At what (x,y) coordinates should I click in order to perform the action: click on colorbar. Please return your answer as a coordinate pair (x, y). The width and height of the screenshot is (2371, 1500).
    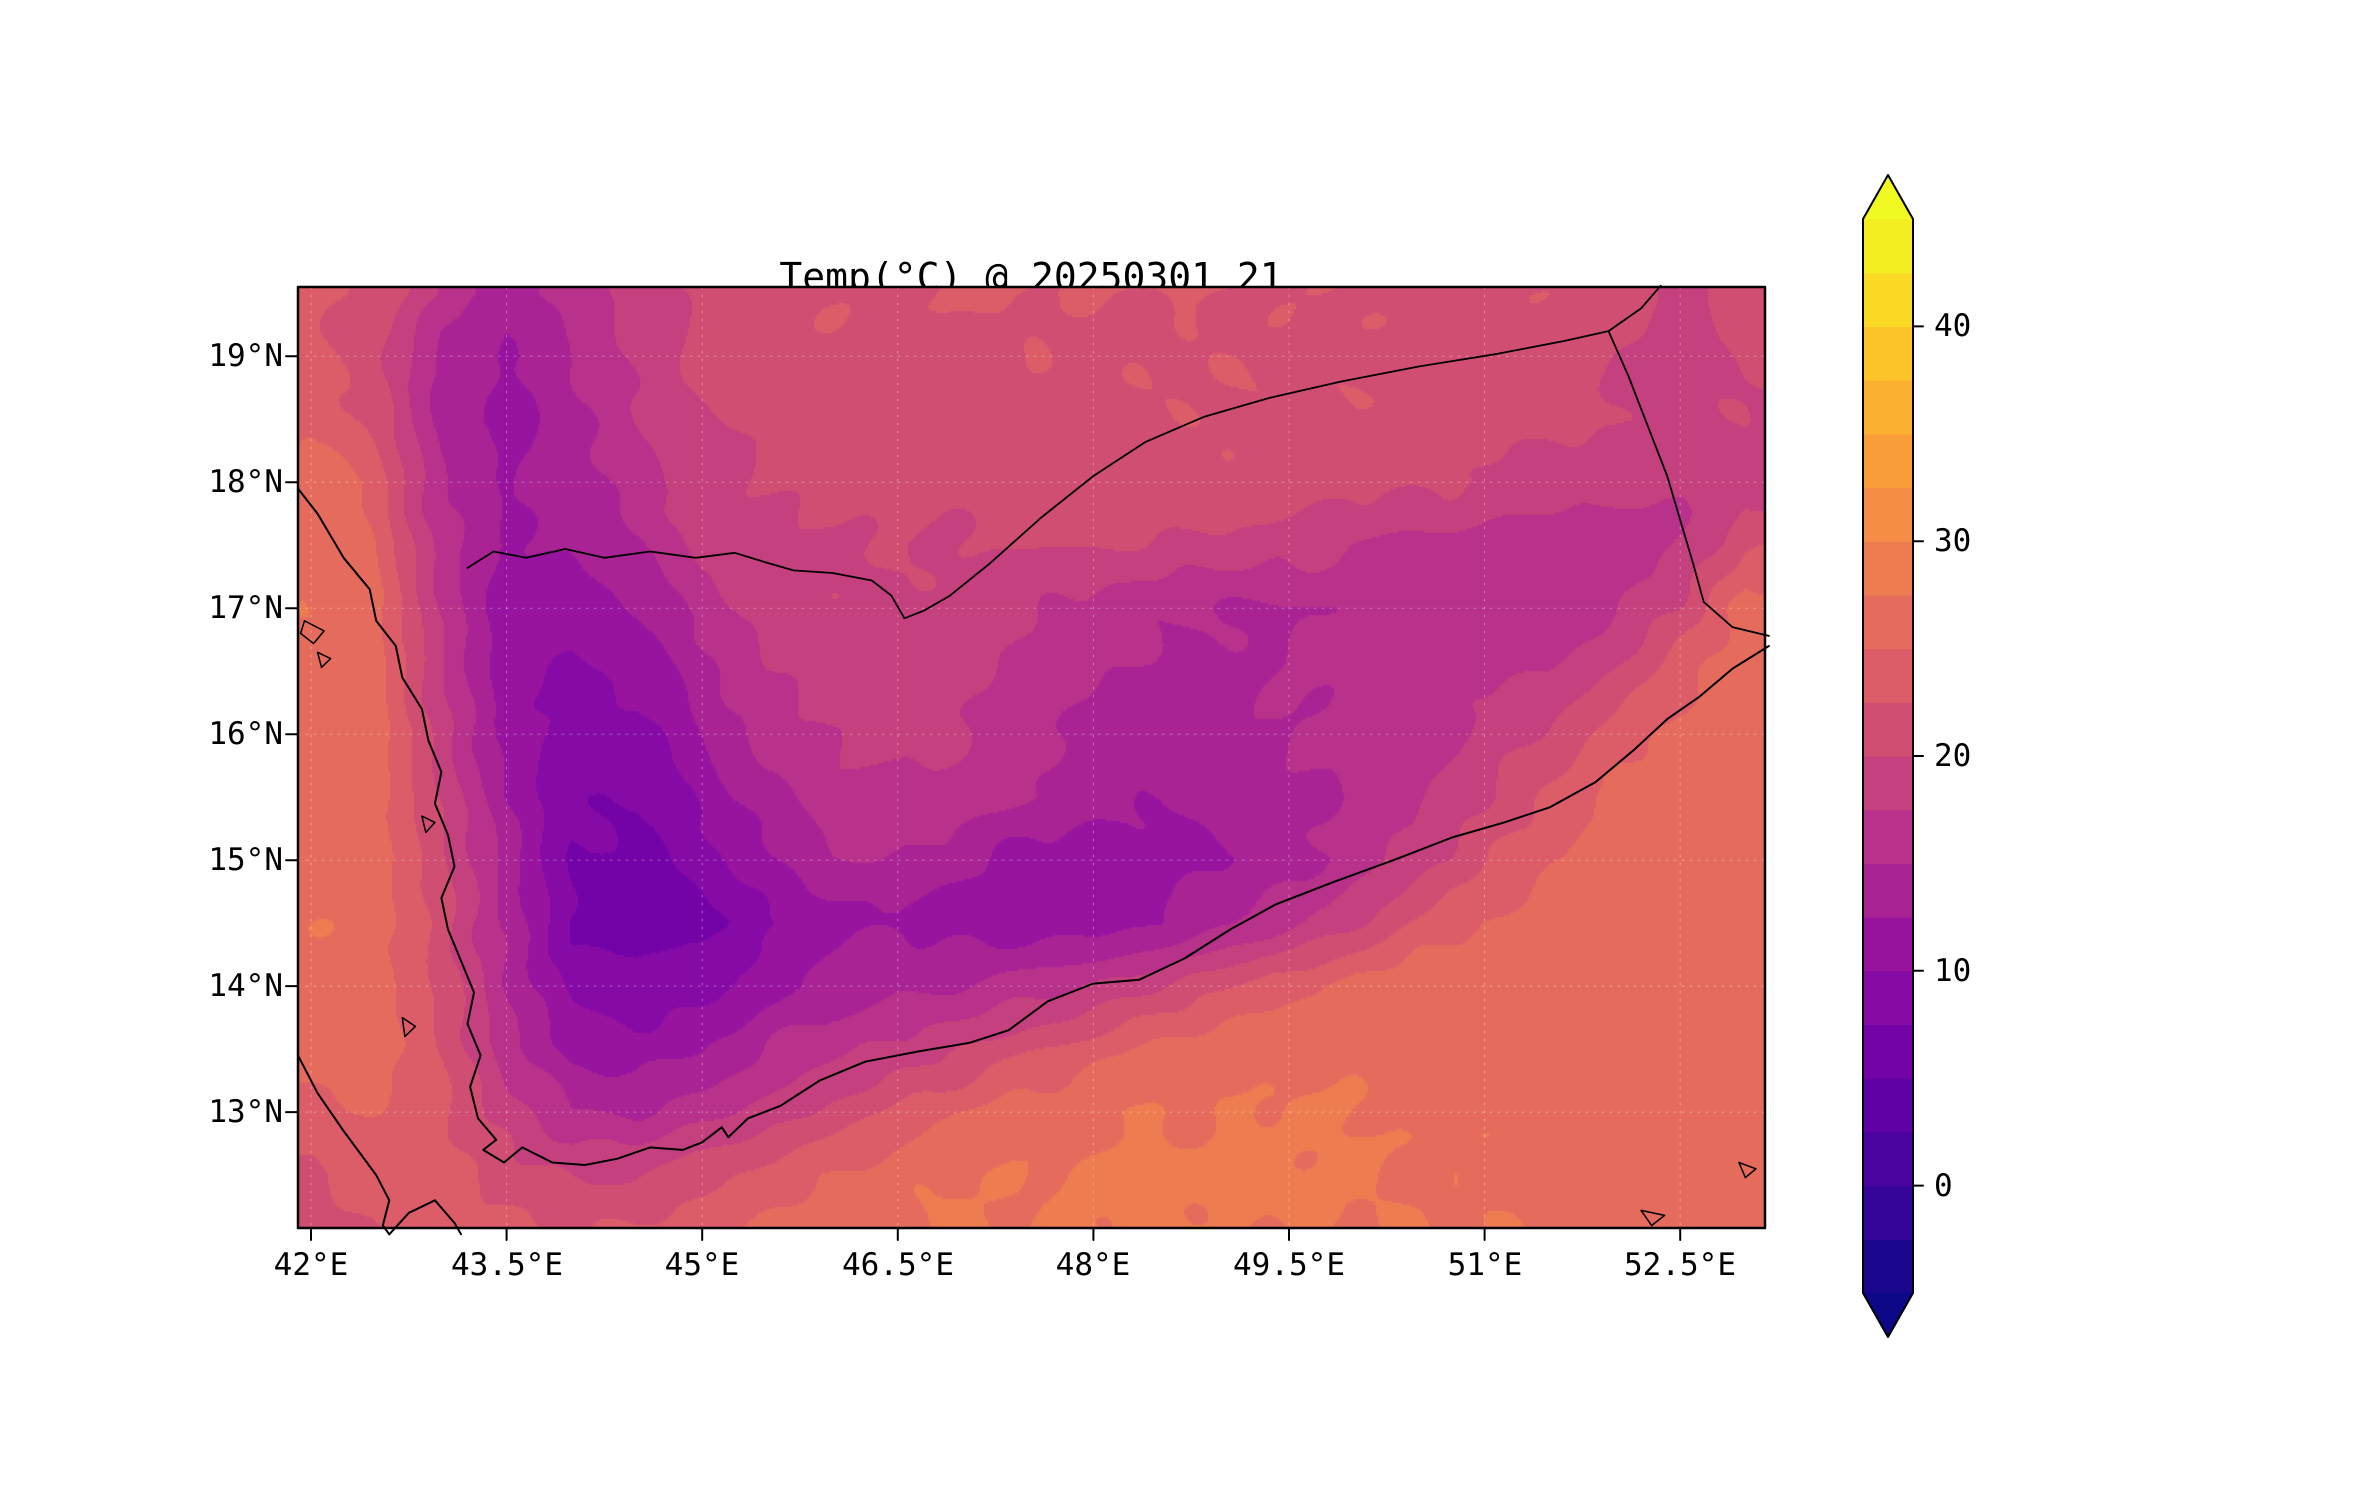
    Looking at the image, I should click on (1893, 756).